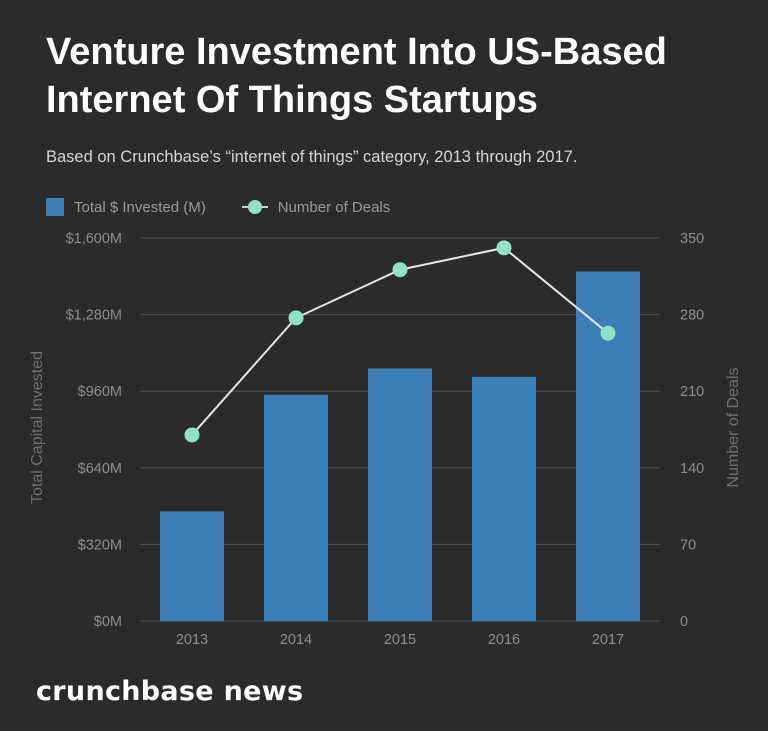 The image size is (768, 731). I want to click on y-right-tick-label: 140, so click(692, 469).